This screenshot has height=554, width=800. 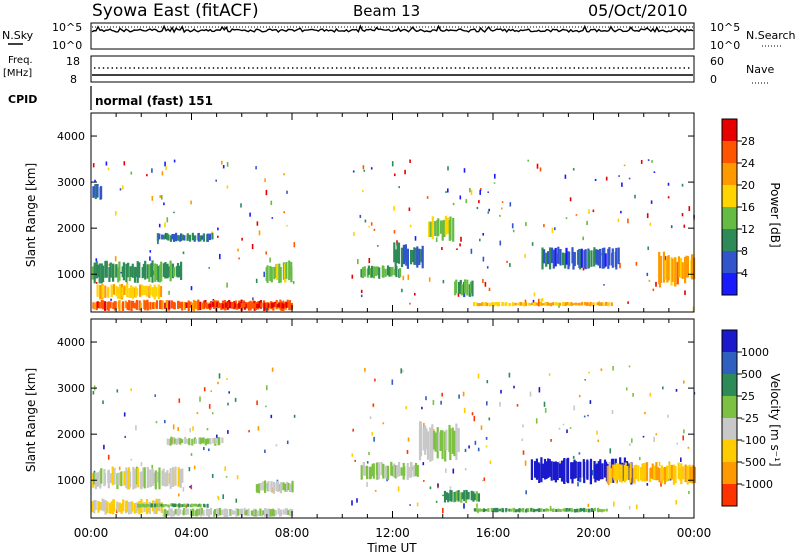 I want to click on freq-panel: Freq. [MHz] 18 8 60 0 Nave, so click(x=388, y=70).